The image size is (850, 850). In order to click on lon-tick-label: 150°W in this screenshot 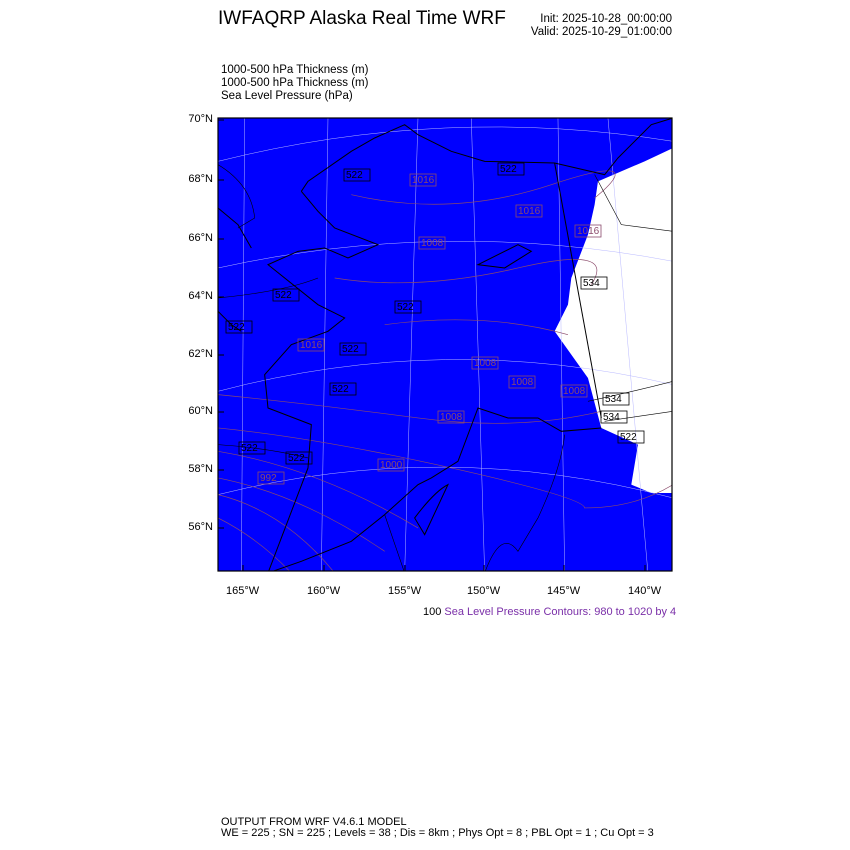, I will do `click(484, 591)`.